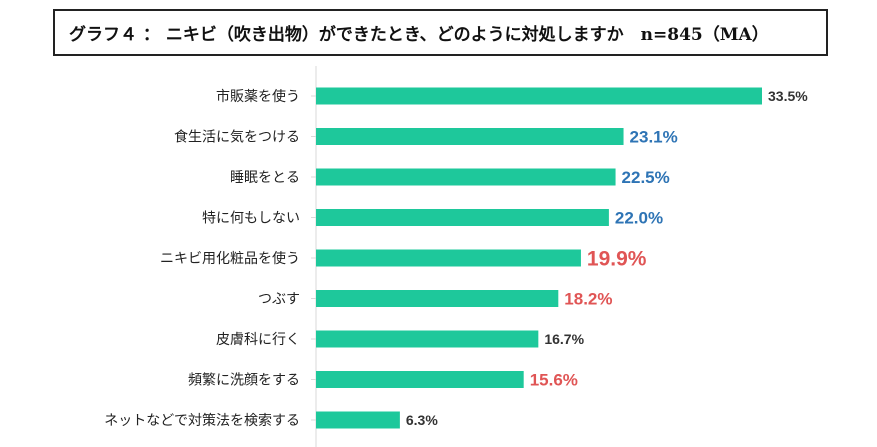 Image resolution: width=877 pixels, height=447 pixels. What do you see at coordinates (258, 96) in the screenshot?
I see `category-label: 市販薬を使う` at bounding box center [258, 96].